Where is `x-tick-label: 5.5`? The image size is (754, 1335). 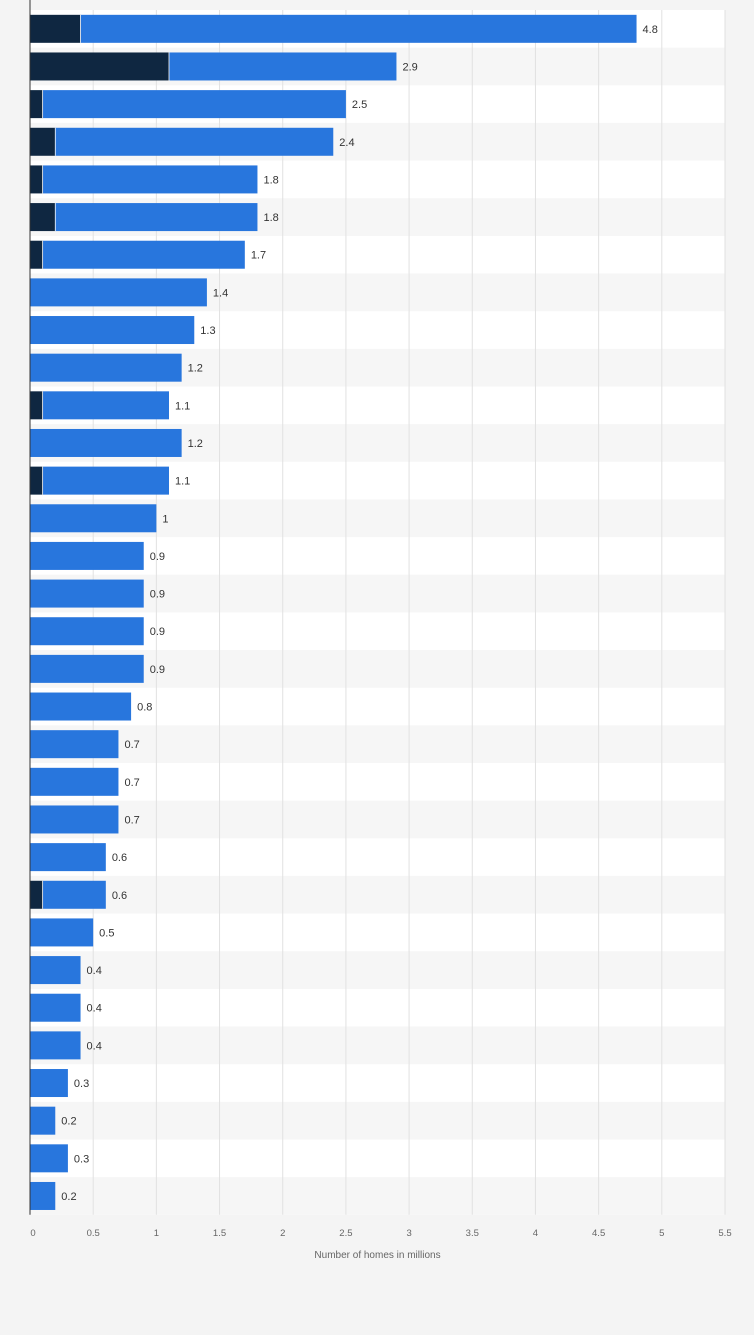 x-tick-label: 5.5 is located at coordinates (724, 1233).